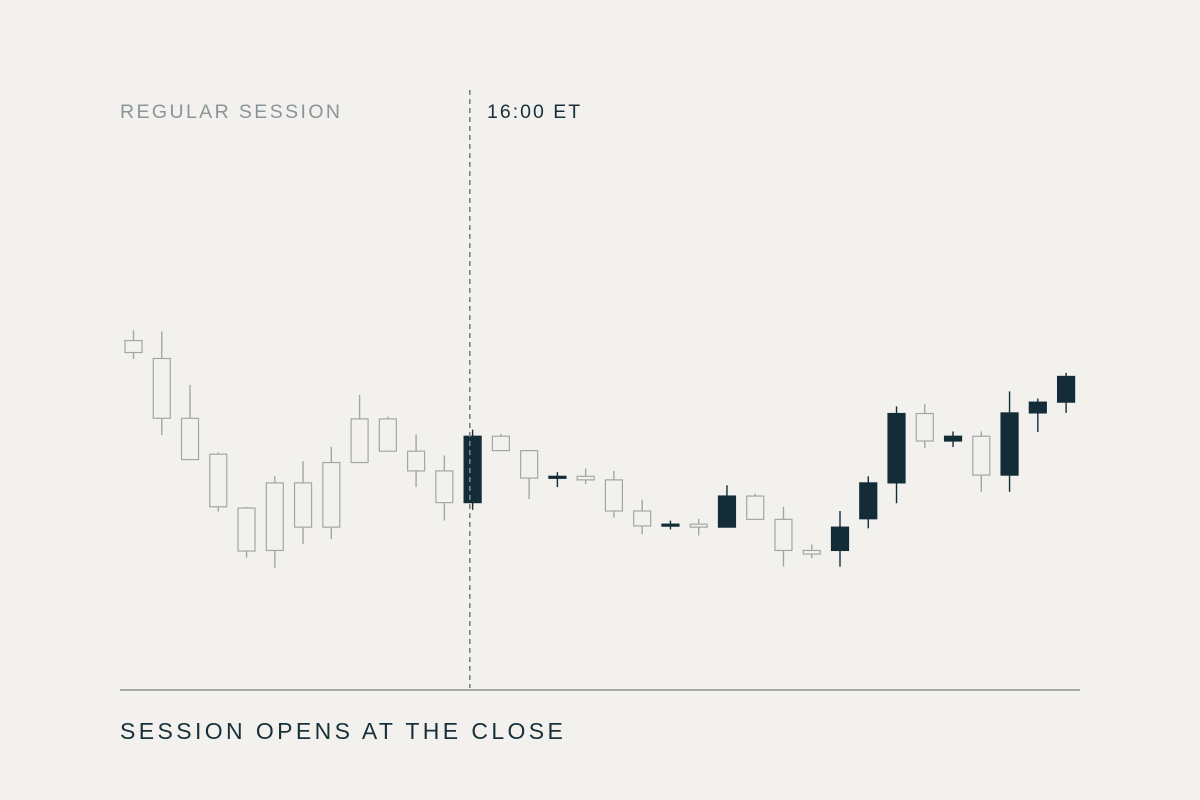 The height and width of the screenshot is (800, 1200). I want to click on close-time-label: 16:00 ET, so click(535, 112).